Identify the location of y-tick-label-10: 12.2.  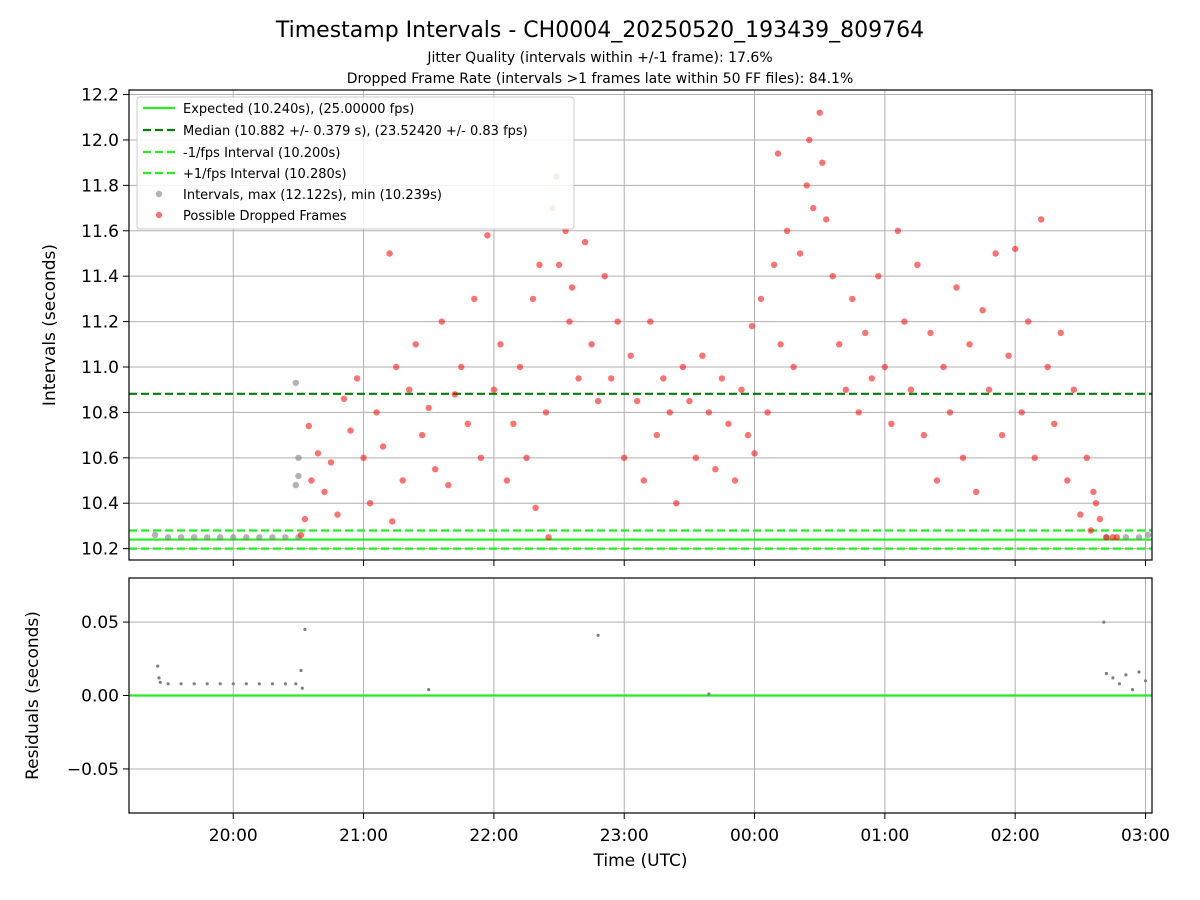
(100, 96).